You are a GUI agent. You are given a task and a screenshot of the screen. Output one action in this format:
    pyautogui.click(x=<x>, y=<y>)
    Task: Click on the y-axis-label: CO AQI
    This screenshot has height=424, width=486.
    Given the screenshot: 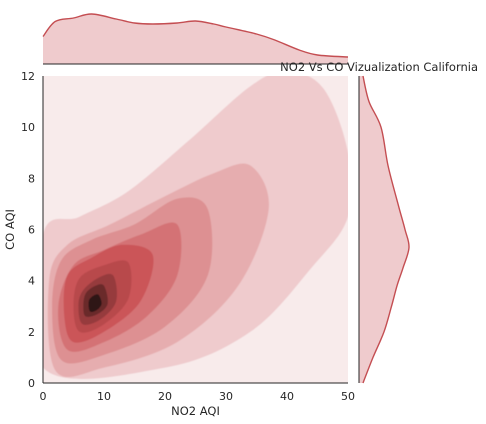 What is the action you would take?
    pyautogui.click(x=10, y=229)
    